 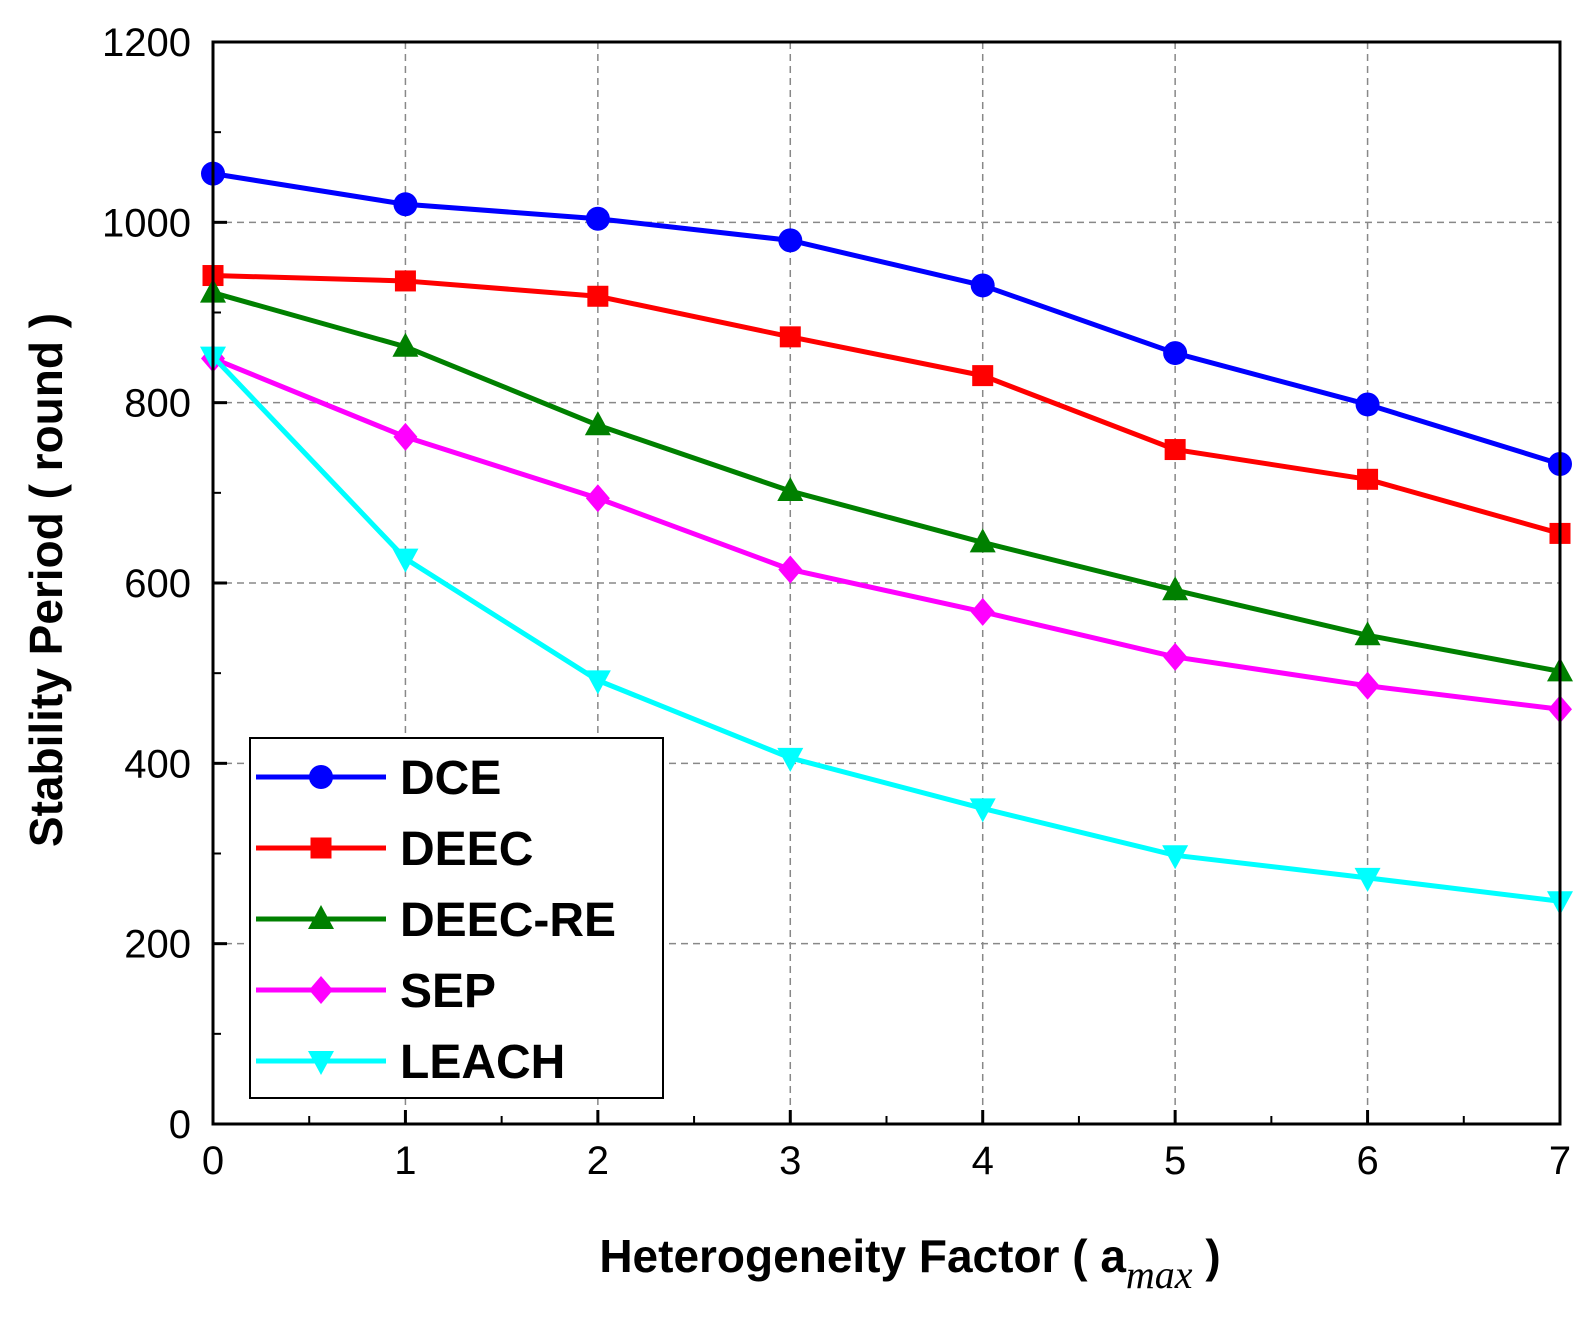 I want to click on legend-label-deec-re: DEEC-RE, so click(x=508, y=920).